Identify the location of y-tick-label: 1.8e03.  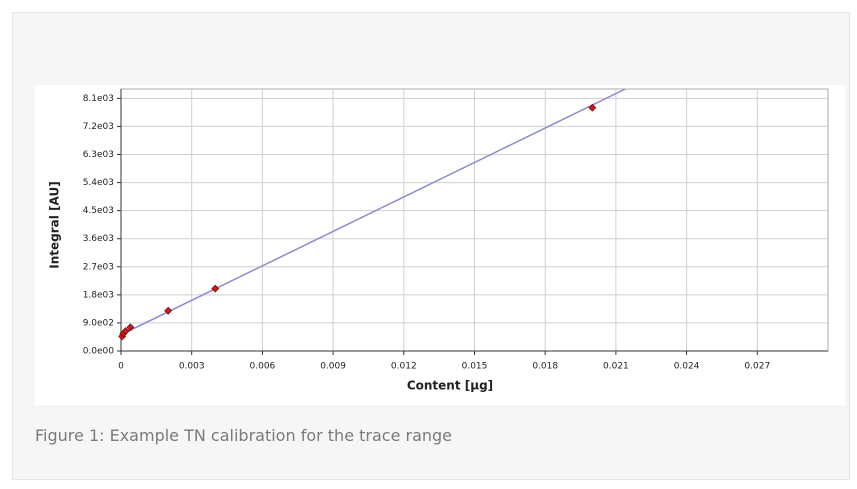
(98, 295).